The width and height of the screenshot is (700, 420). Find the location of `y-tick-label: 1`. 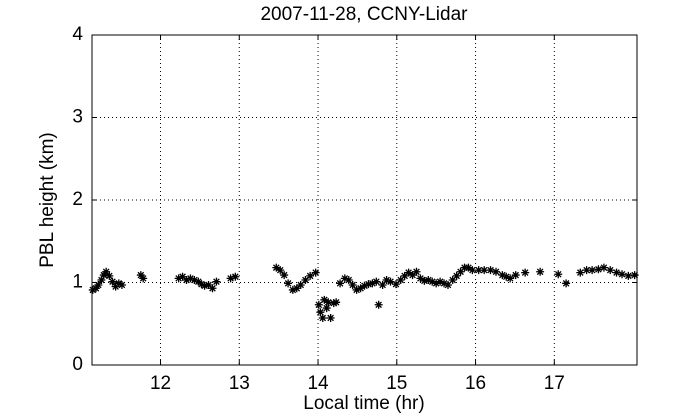

y-tick-label: 1 is located at coordinates (77, 282).